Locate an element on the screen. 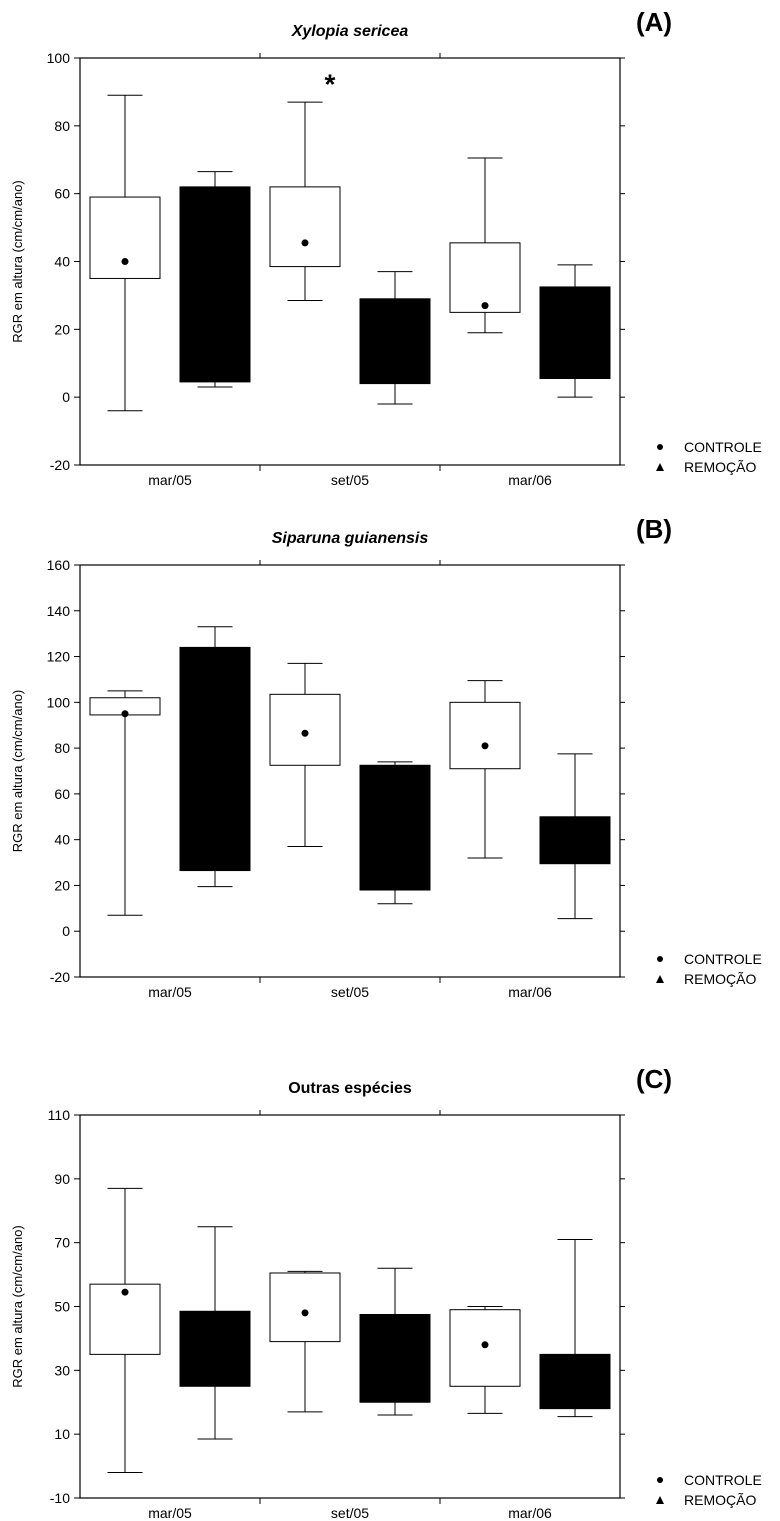 Image resolution: width=780 pixels, height=1521 pixels. y-tick-label: 120 is located at coordinates (59, 657).